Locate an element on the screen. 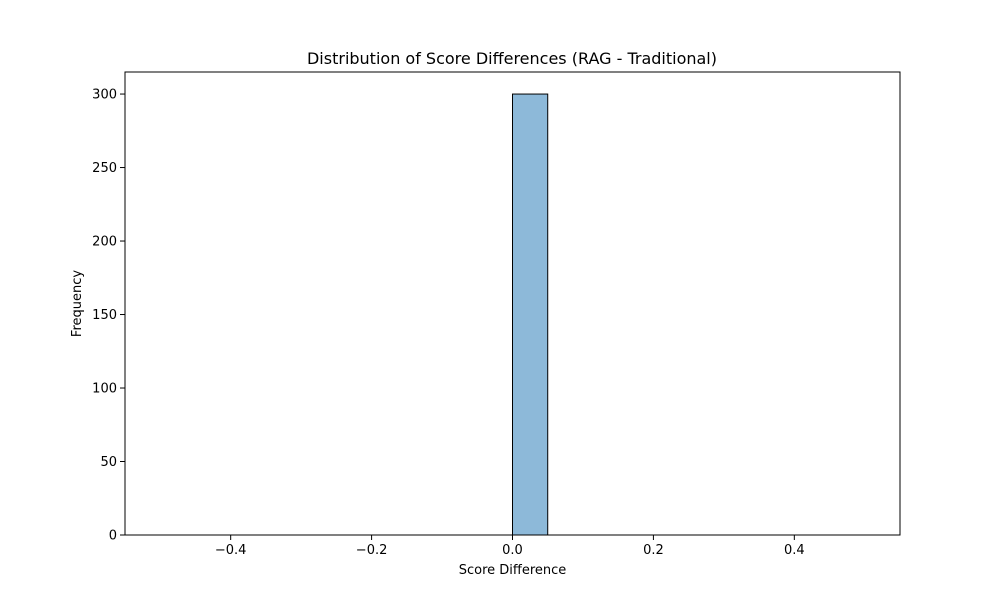 This screenshot has height=600, width=1000. histogram-bar is located at coordinates (530, 314).